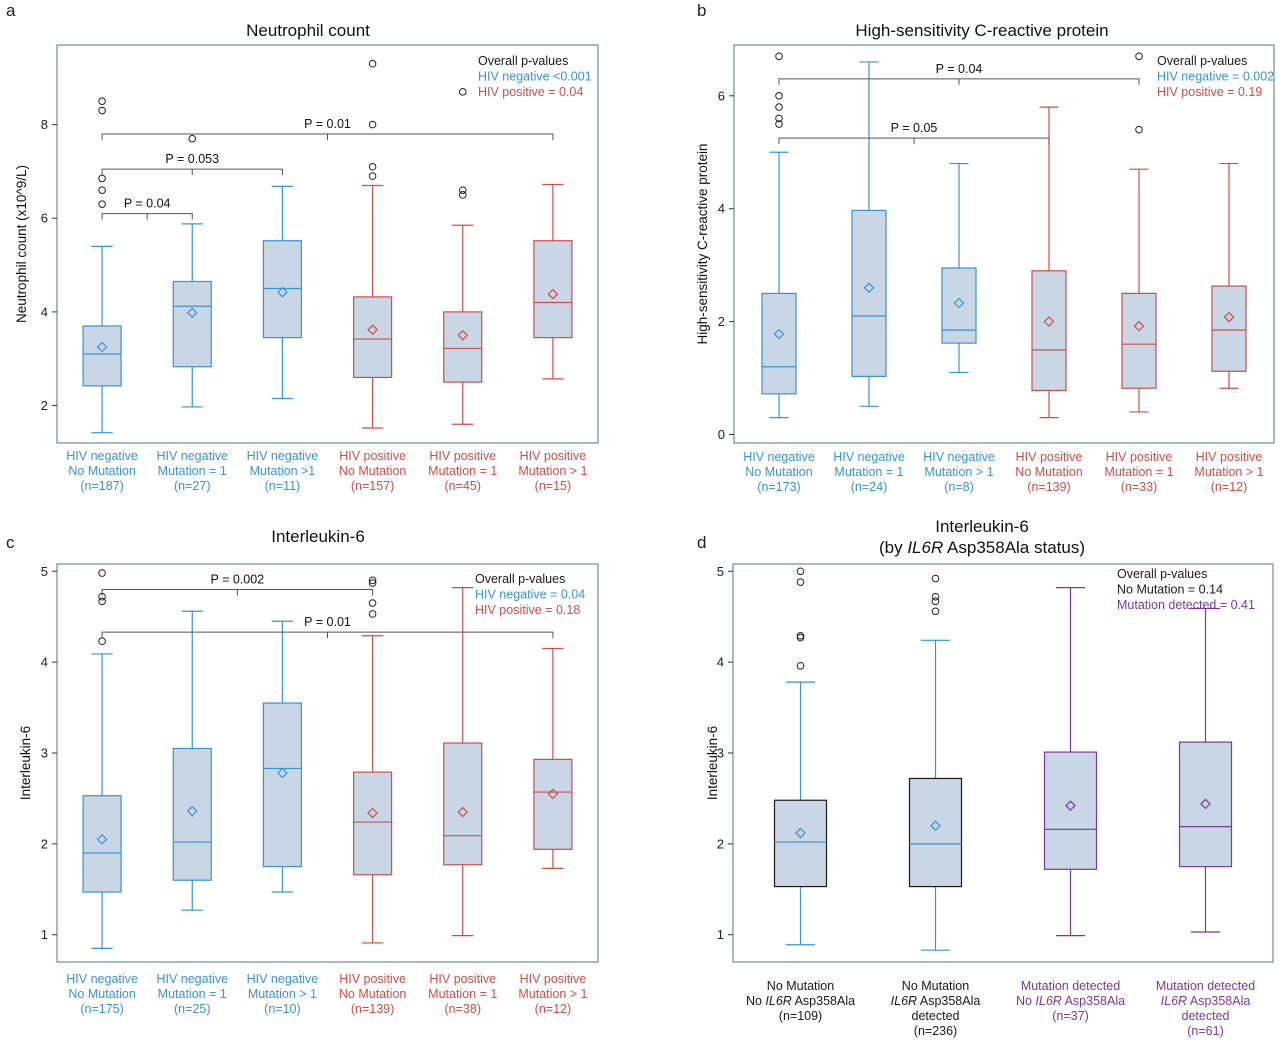  I want to click on legend-entry: HIV negative = 0.002, so click(1215, 77).